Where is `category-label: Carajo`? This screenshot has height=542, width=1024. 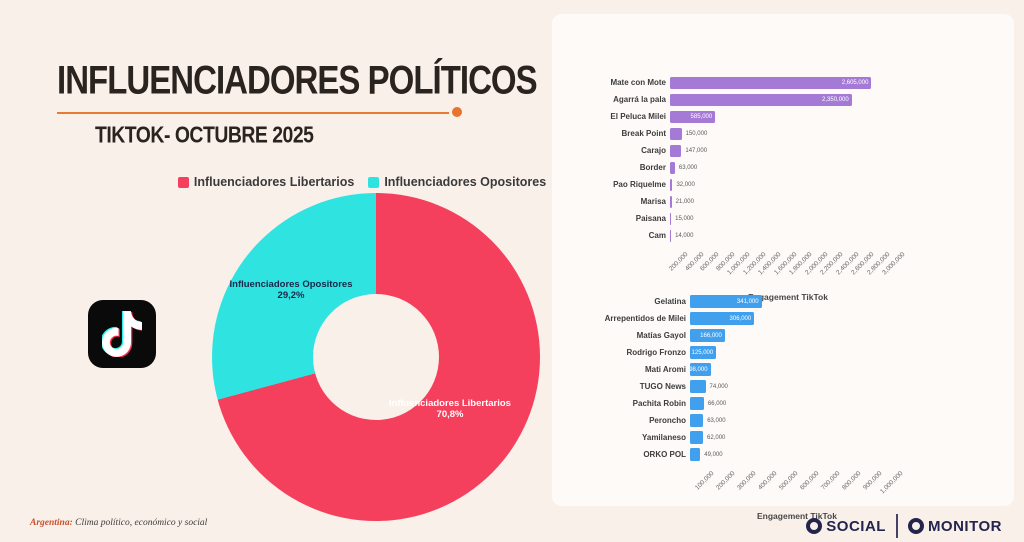 category-label: Carajo is located at coordinates (653, 150).